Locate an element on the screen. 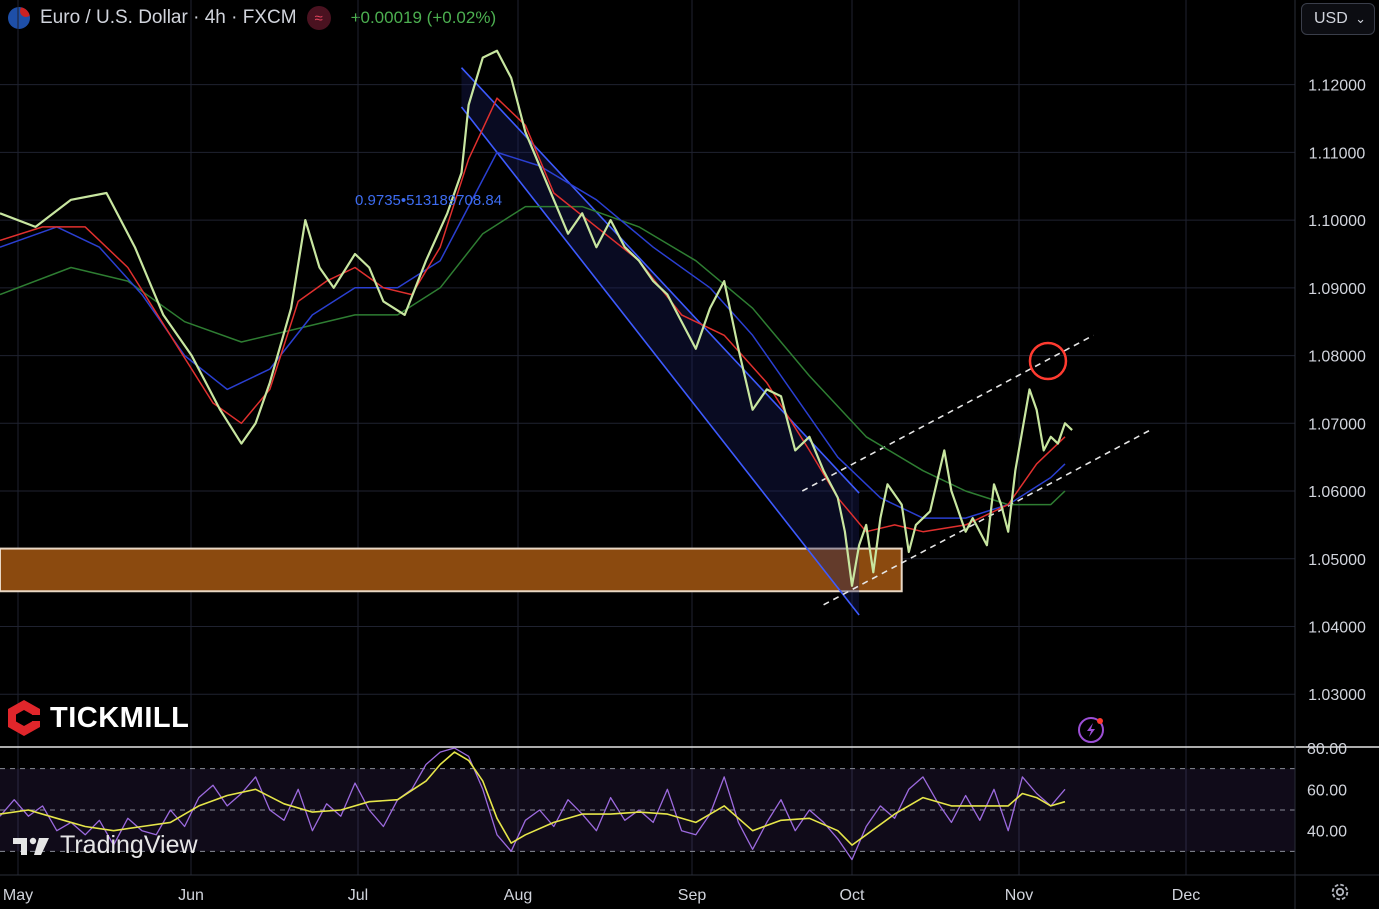 Image resolution: width=1379 pixels, height=909 pixels. date-tick-label: Aug is located at coordinates (518, 895).